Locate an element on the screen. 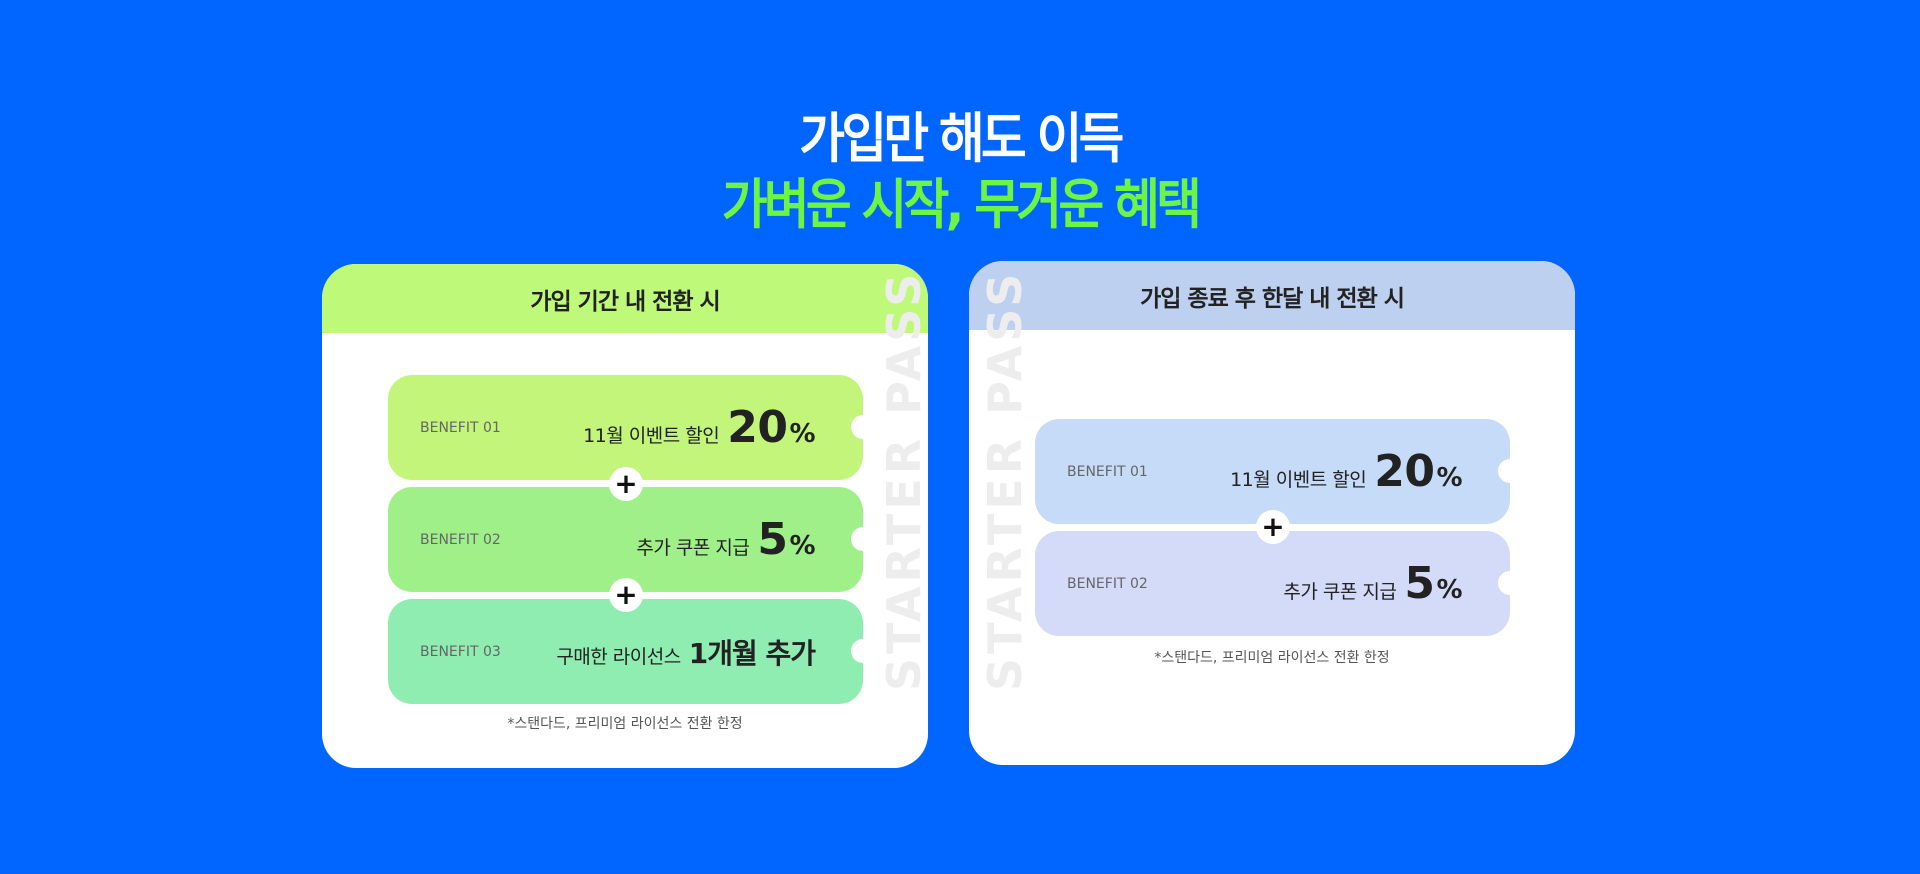  benefit-text: 구매한 라이선스 1개월 추가 is located at coordinates (686, 653).